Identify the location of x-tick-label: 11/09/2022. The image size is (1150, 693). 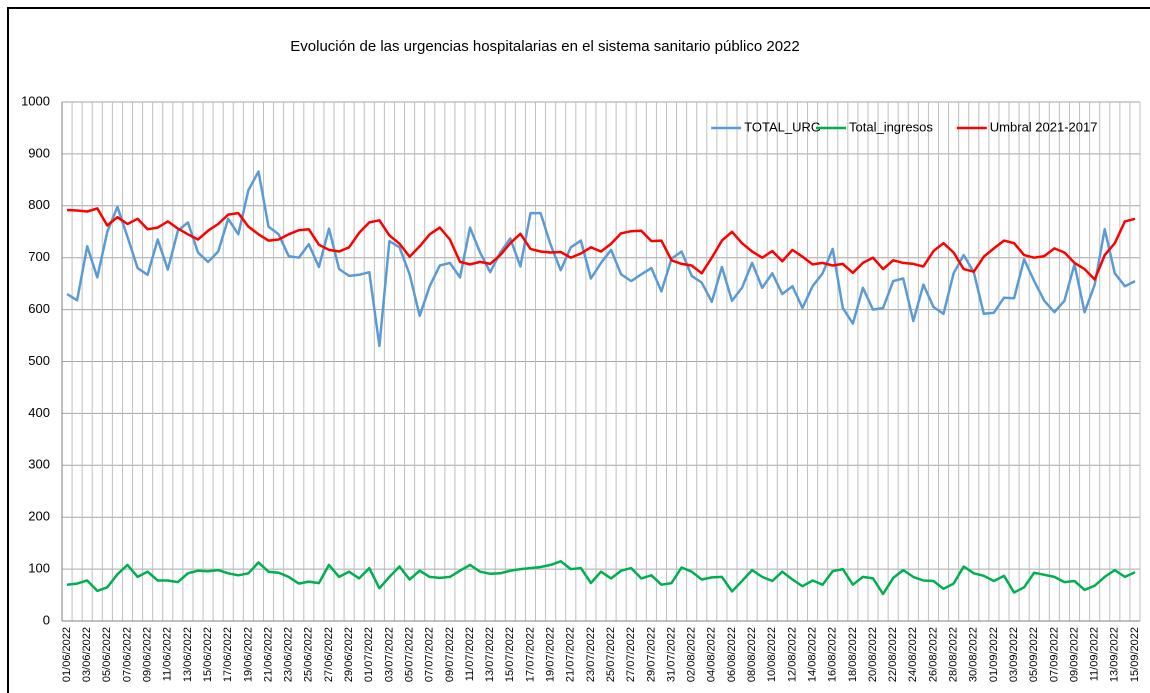
(1095, 654).